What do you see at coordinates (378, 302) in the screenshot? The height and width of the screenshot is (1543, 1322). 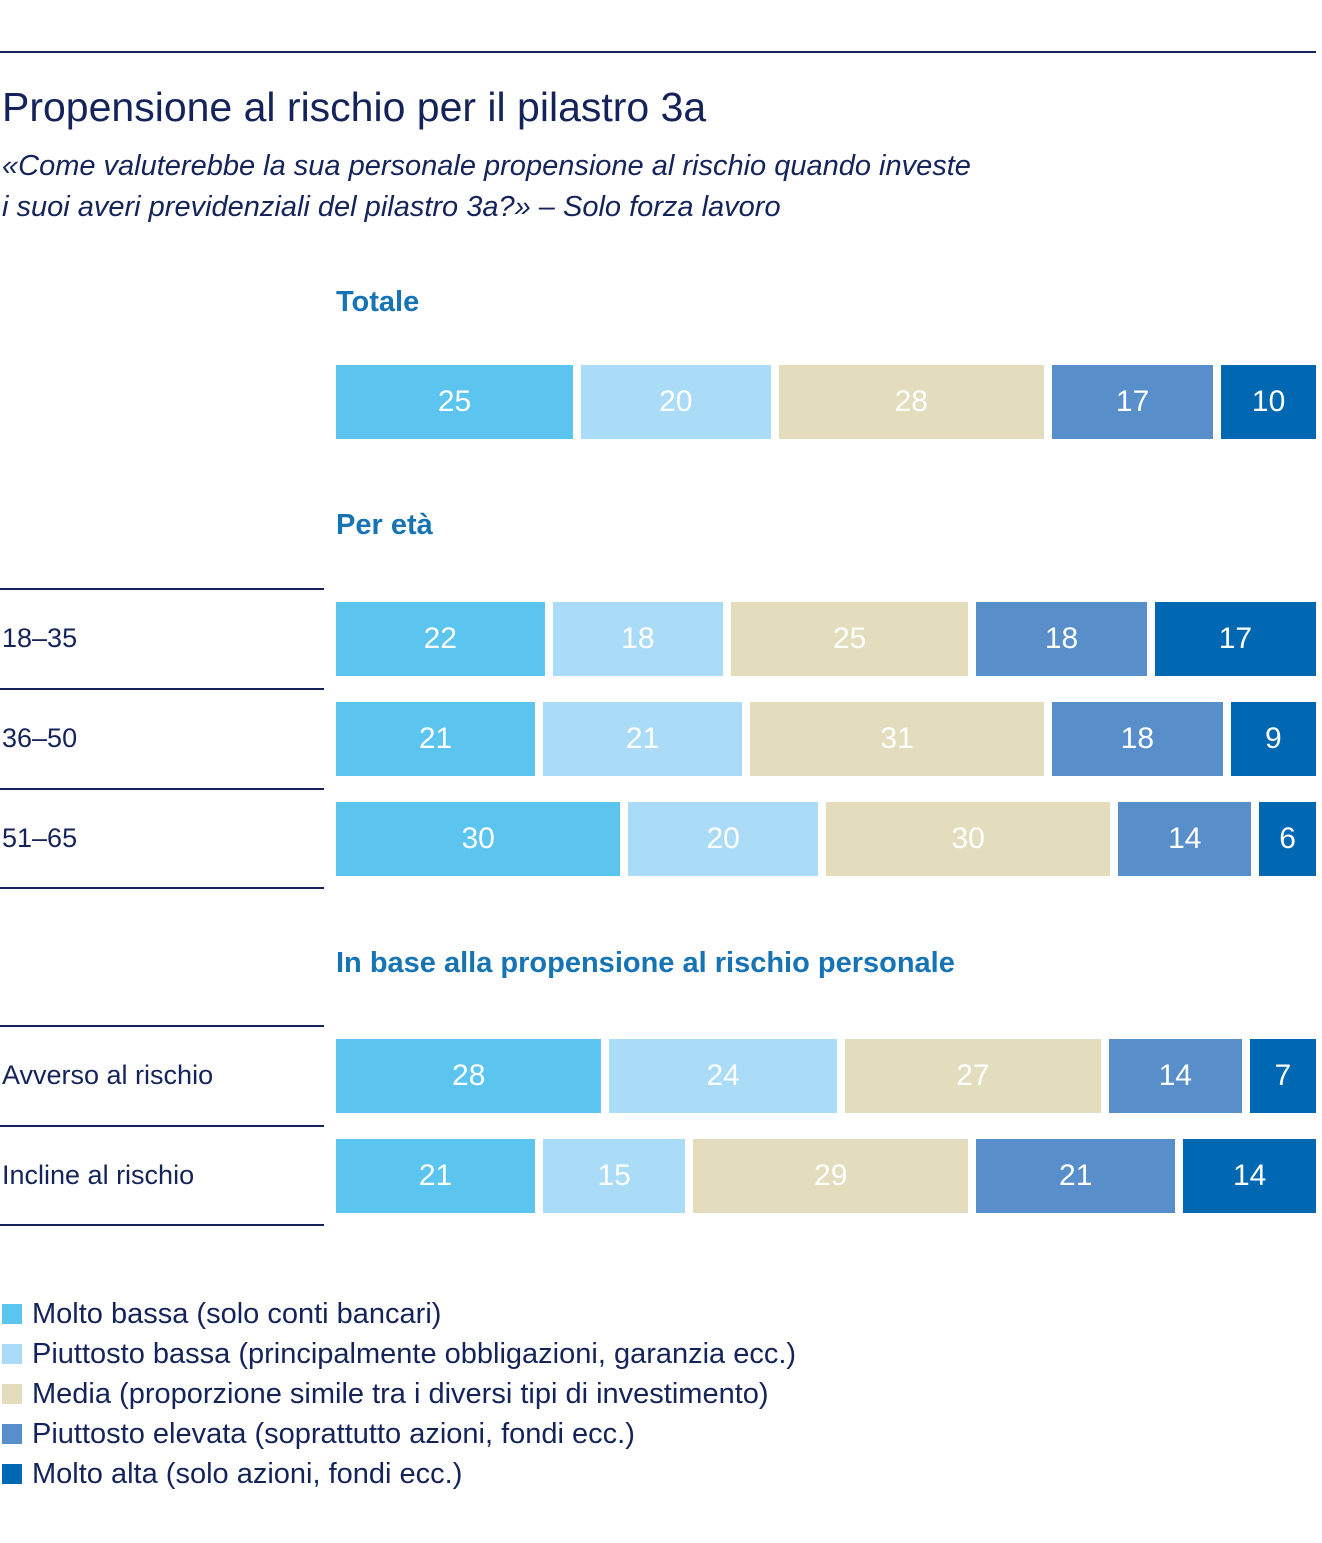 I see `section-title-totale: Totale` at bounding box center [378, 302].